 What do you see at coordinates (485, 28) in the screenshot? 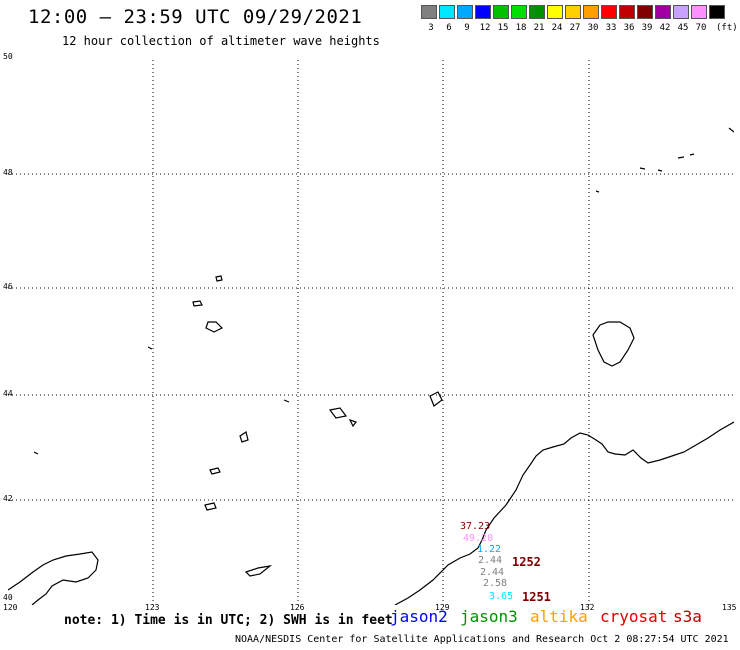
I see `legend-label: 12` at bounding box center [485, 28].